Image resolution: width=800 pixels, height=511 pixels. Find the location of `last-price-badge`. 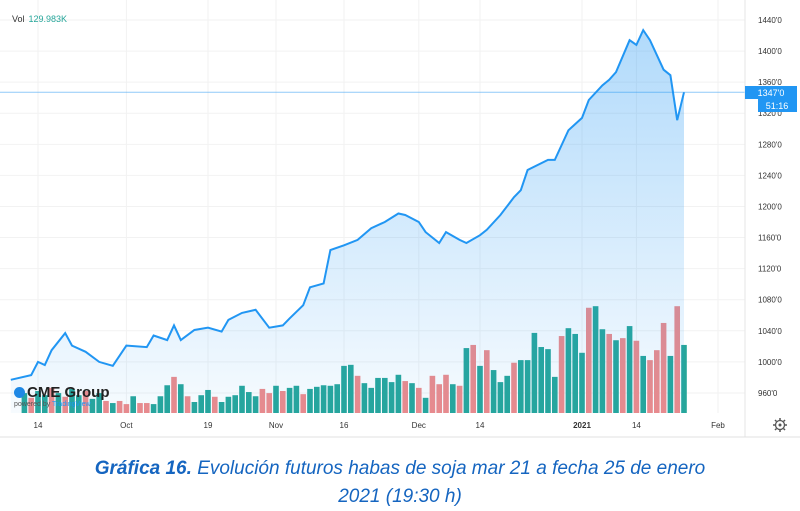

last-price-badge is located at coordinates (771, 92).